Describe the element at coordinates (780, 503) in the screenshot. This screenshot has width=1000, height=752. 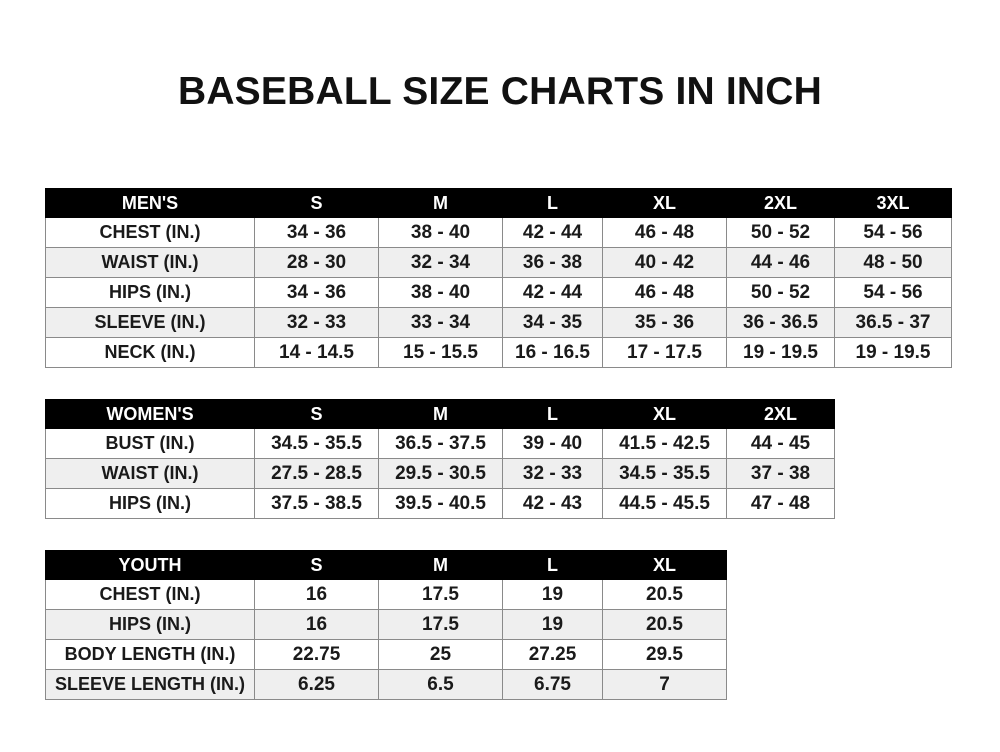
I see `size-value: 47 - 48` at that location.